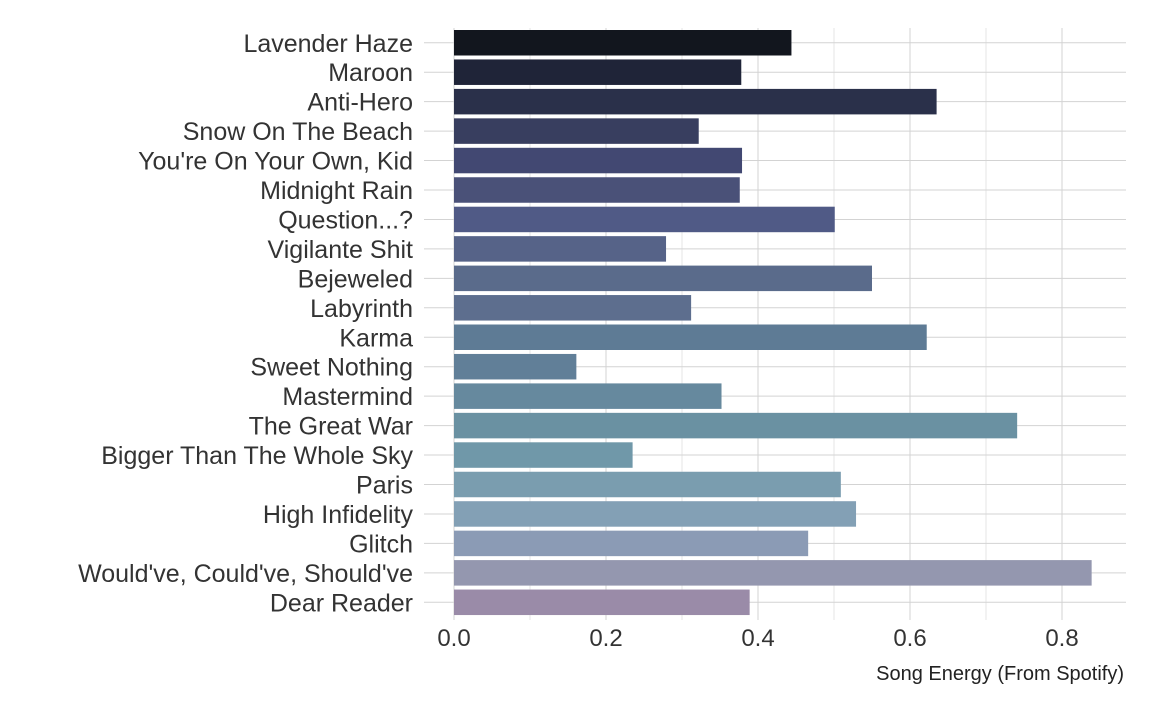  I want to click on x-axis-labels: 0.0 0.2 0.4 0.6 0.8, so click(757, 638).